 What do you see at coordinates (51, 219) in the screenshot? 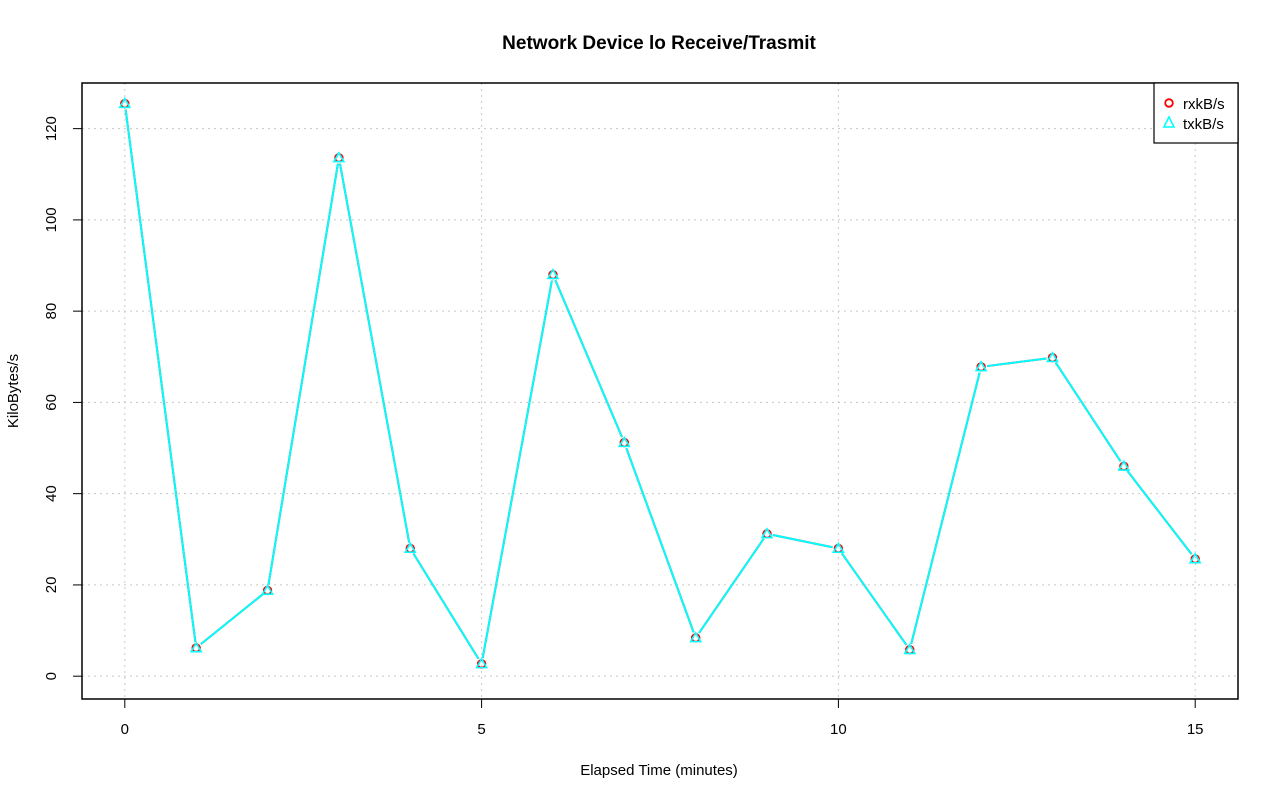
I see `y-tick-label: 100` at bounding box center [51, 219].